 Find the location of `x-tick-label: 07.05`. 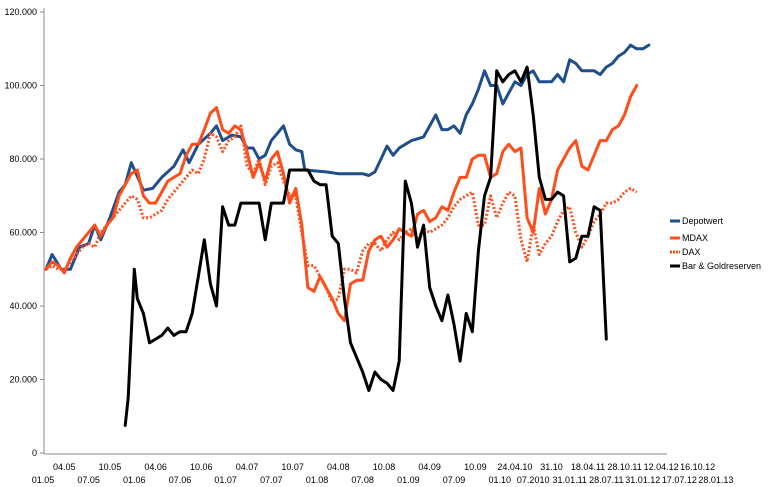

x-tick-label: 07.05 is located at coordinates (88, 480).